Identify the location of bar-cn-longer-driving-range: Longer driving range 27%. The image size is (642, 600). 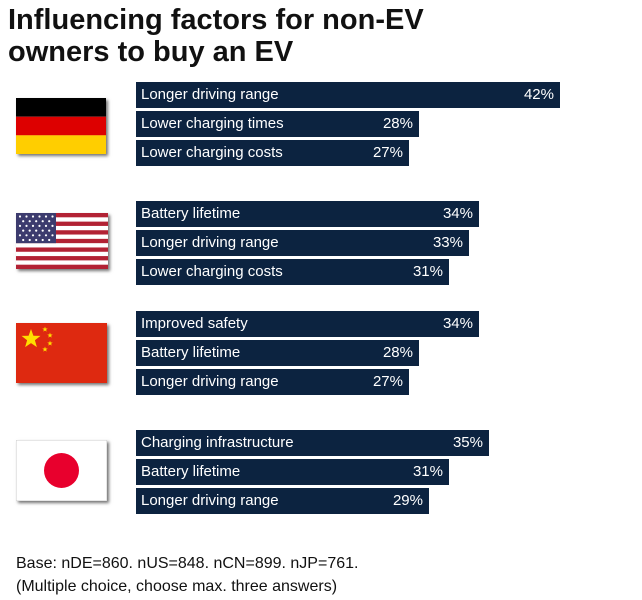
(272, 382).